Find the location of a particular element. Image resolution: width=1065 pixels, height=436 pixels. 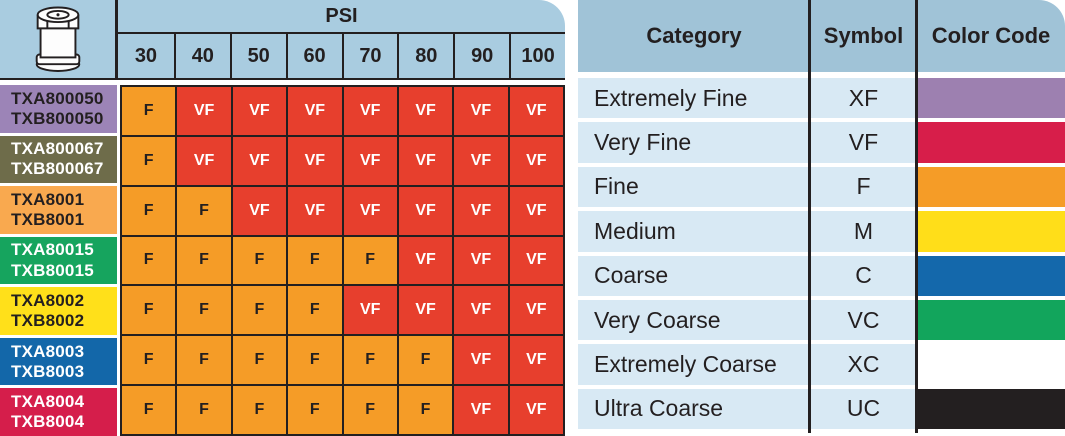

legend-row: Coarse C is located at coordinates (821, 275).